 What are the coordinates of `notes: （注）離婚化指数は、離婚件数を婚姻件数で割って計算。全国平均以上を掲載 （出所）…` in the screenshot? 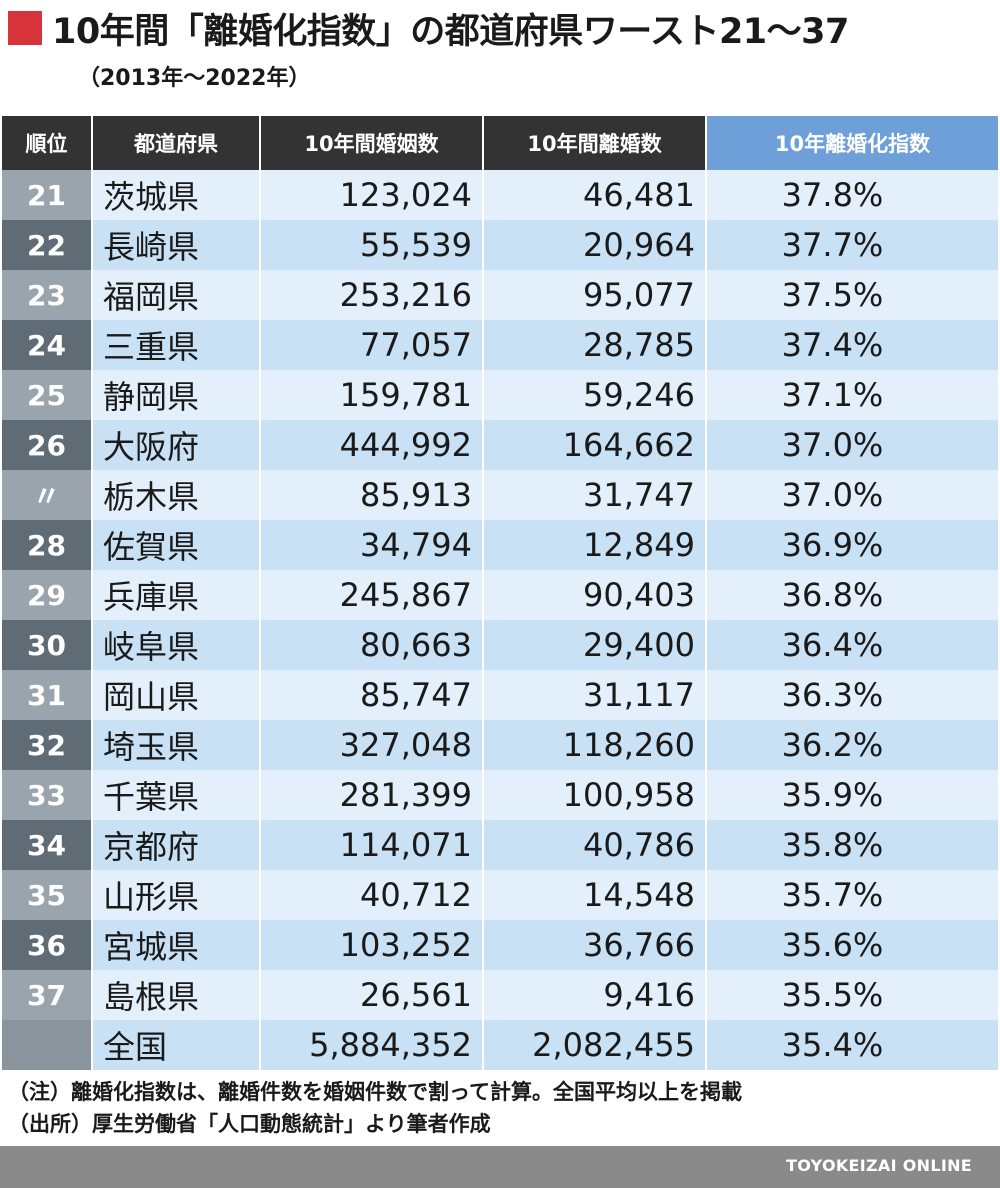 It's located at (375, 1108).